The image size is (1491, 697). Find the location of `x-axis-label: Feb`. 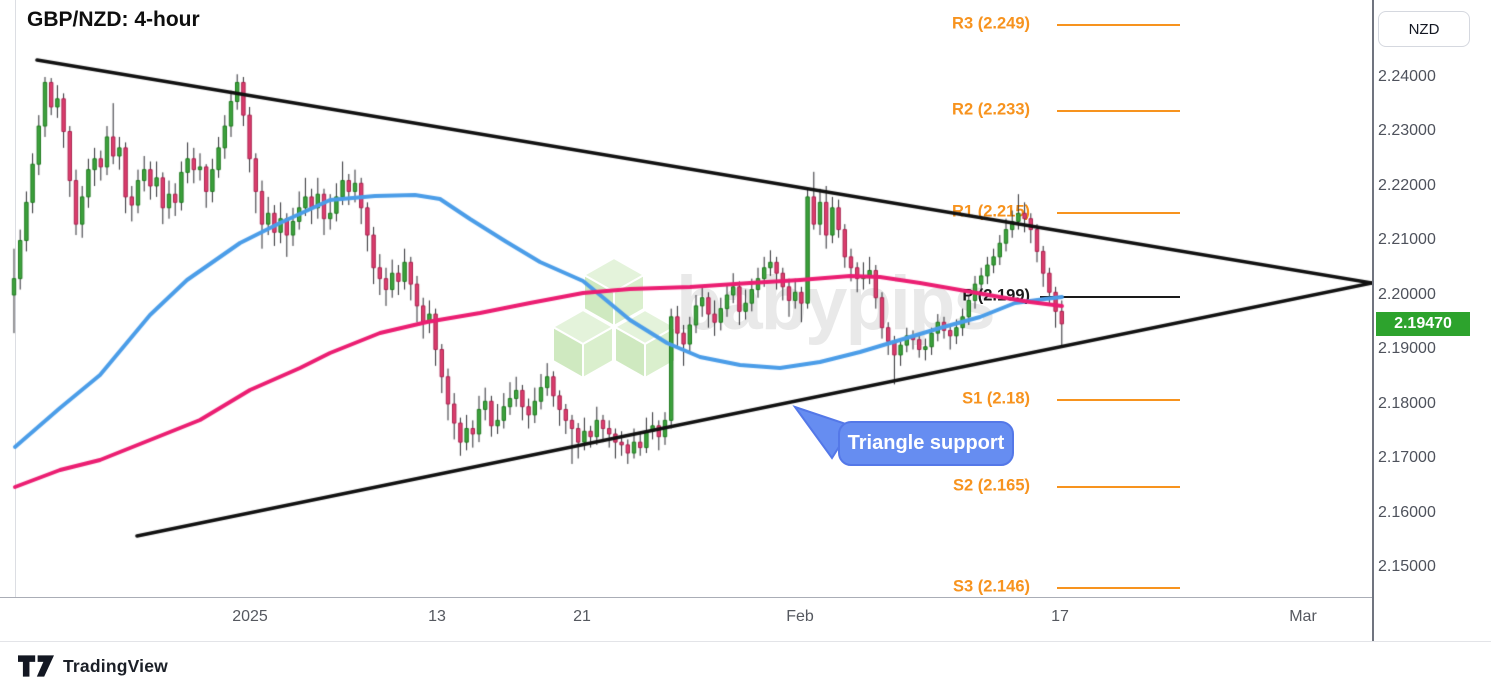

x-axis-label: Feb is located at coordinates (800, 616).